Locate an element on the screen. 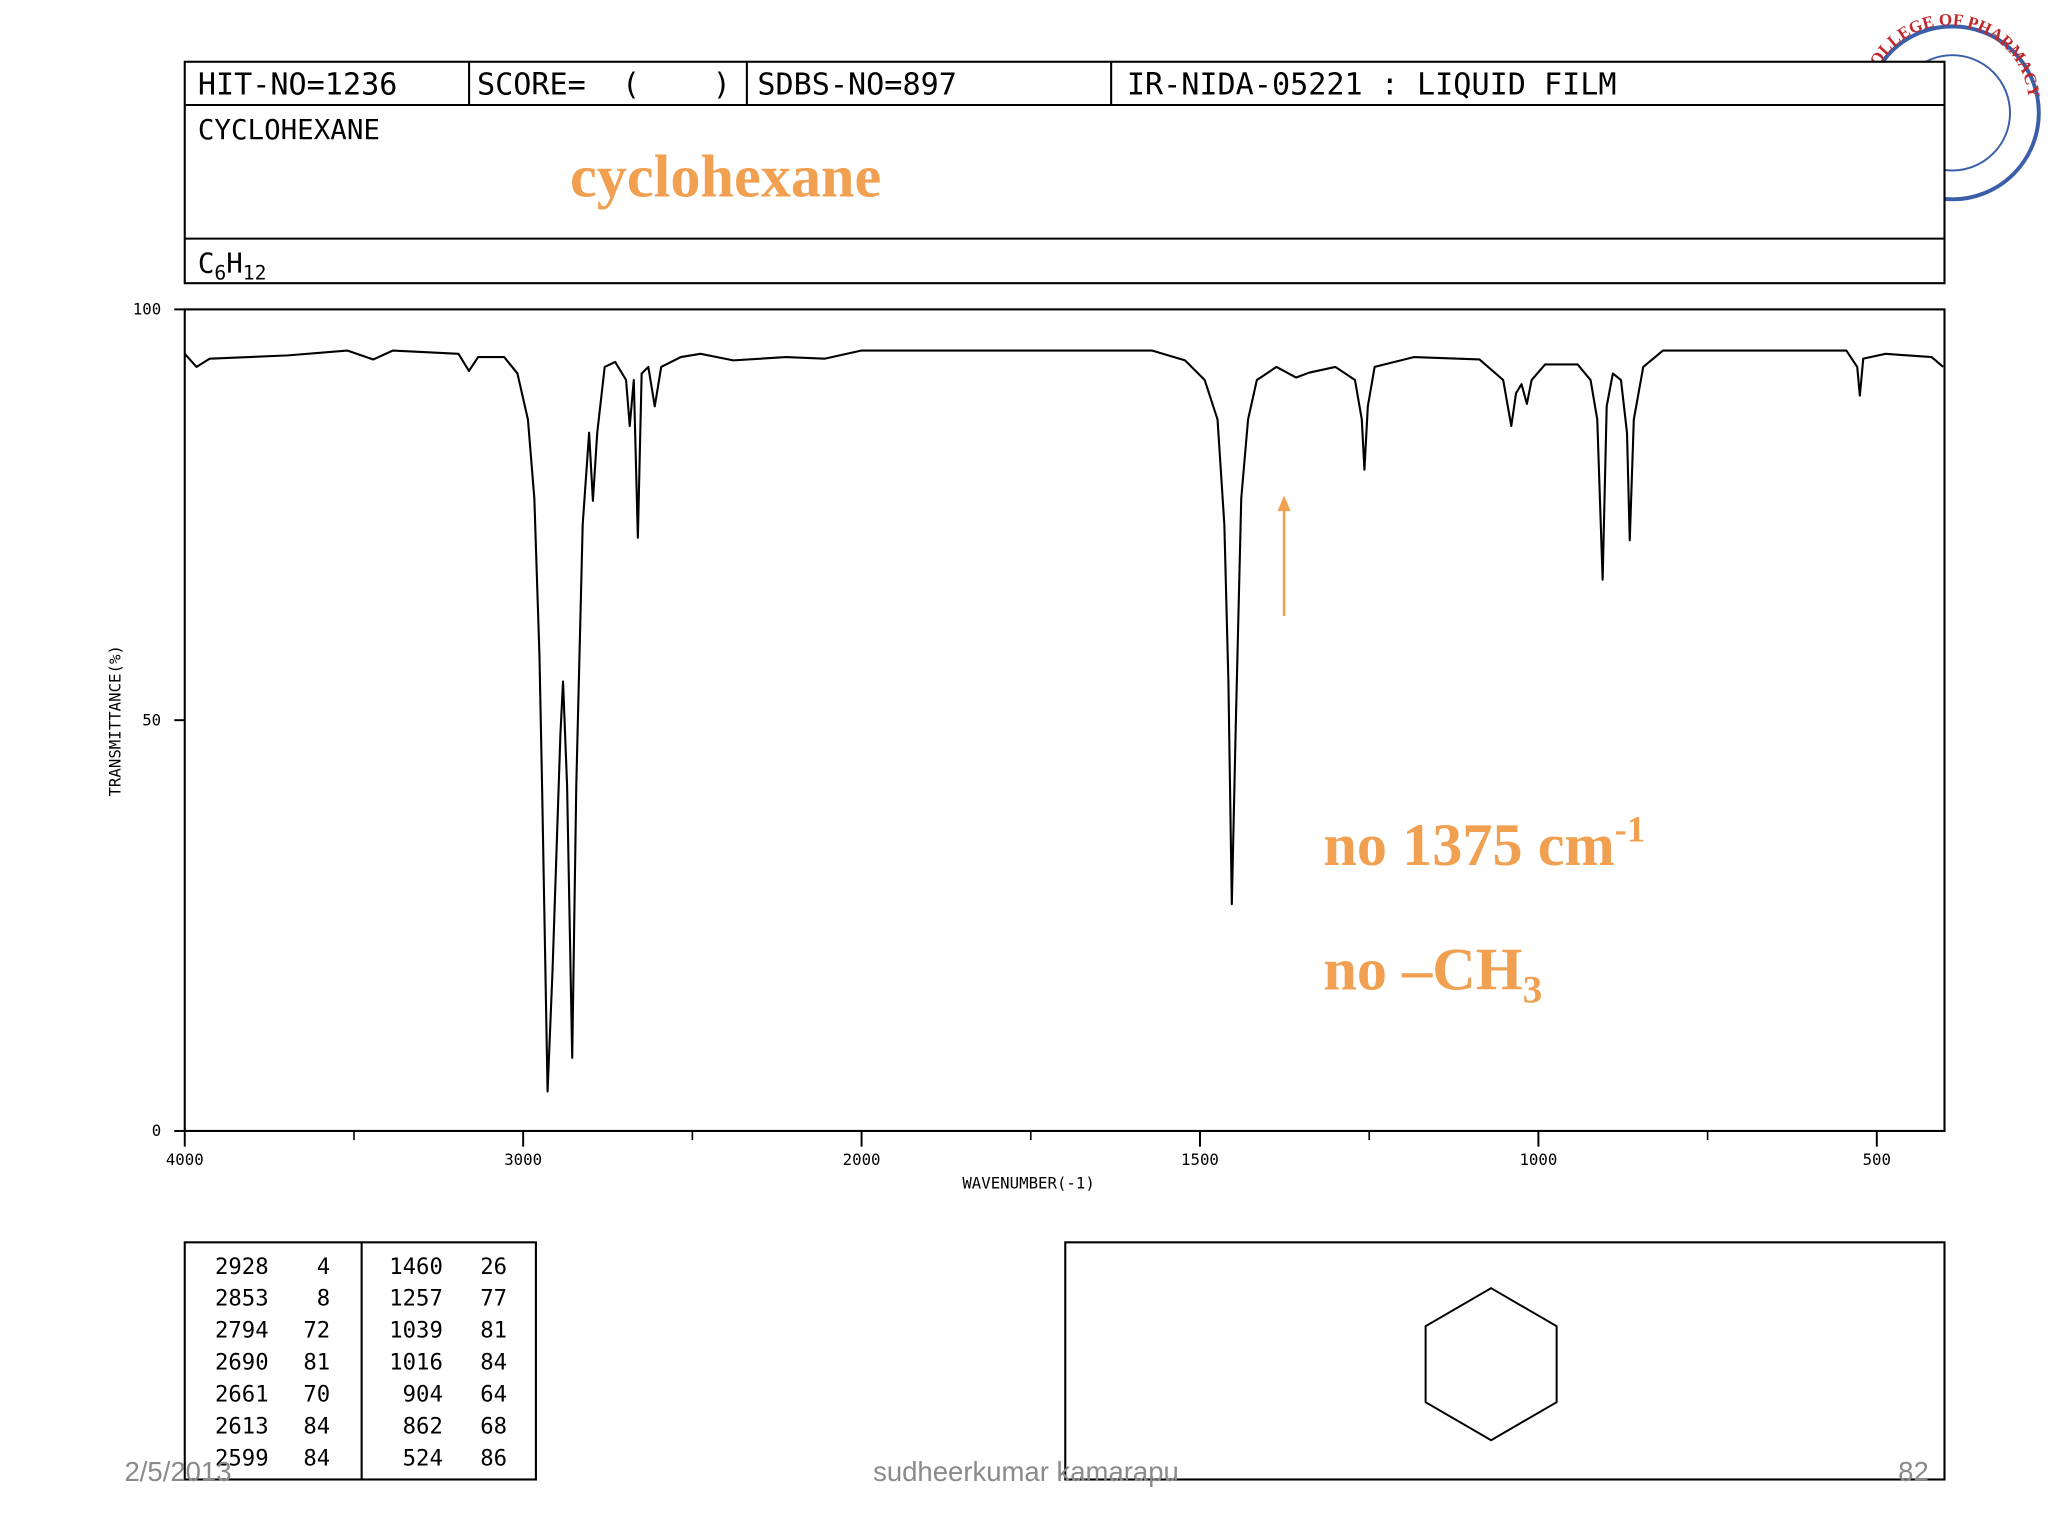  compound-note: cyclohexane is located at coordinates (725, 177).